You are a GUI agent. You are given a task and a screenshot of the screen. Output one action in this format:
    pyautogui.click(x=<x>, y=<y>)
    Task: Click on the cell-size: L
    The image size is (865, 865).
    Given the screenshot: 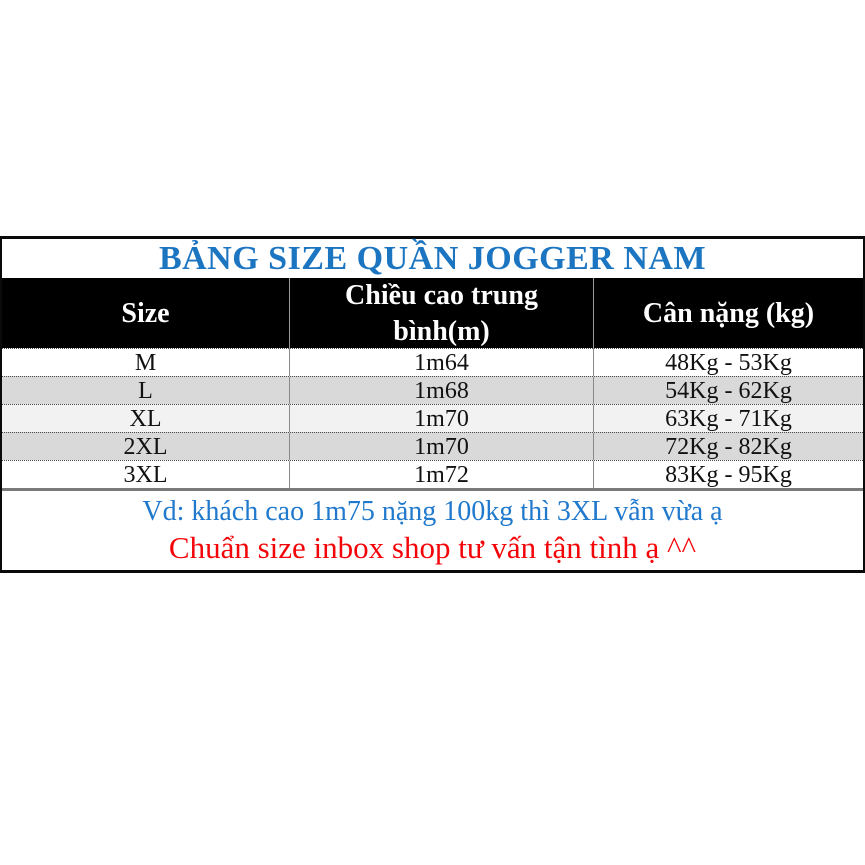 What is the action you would take?
    pyautogui.click(x=146, y=390)
    